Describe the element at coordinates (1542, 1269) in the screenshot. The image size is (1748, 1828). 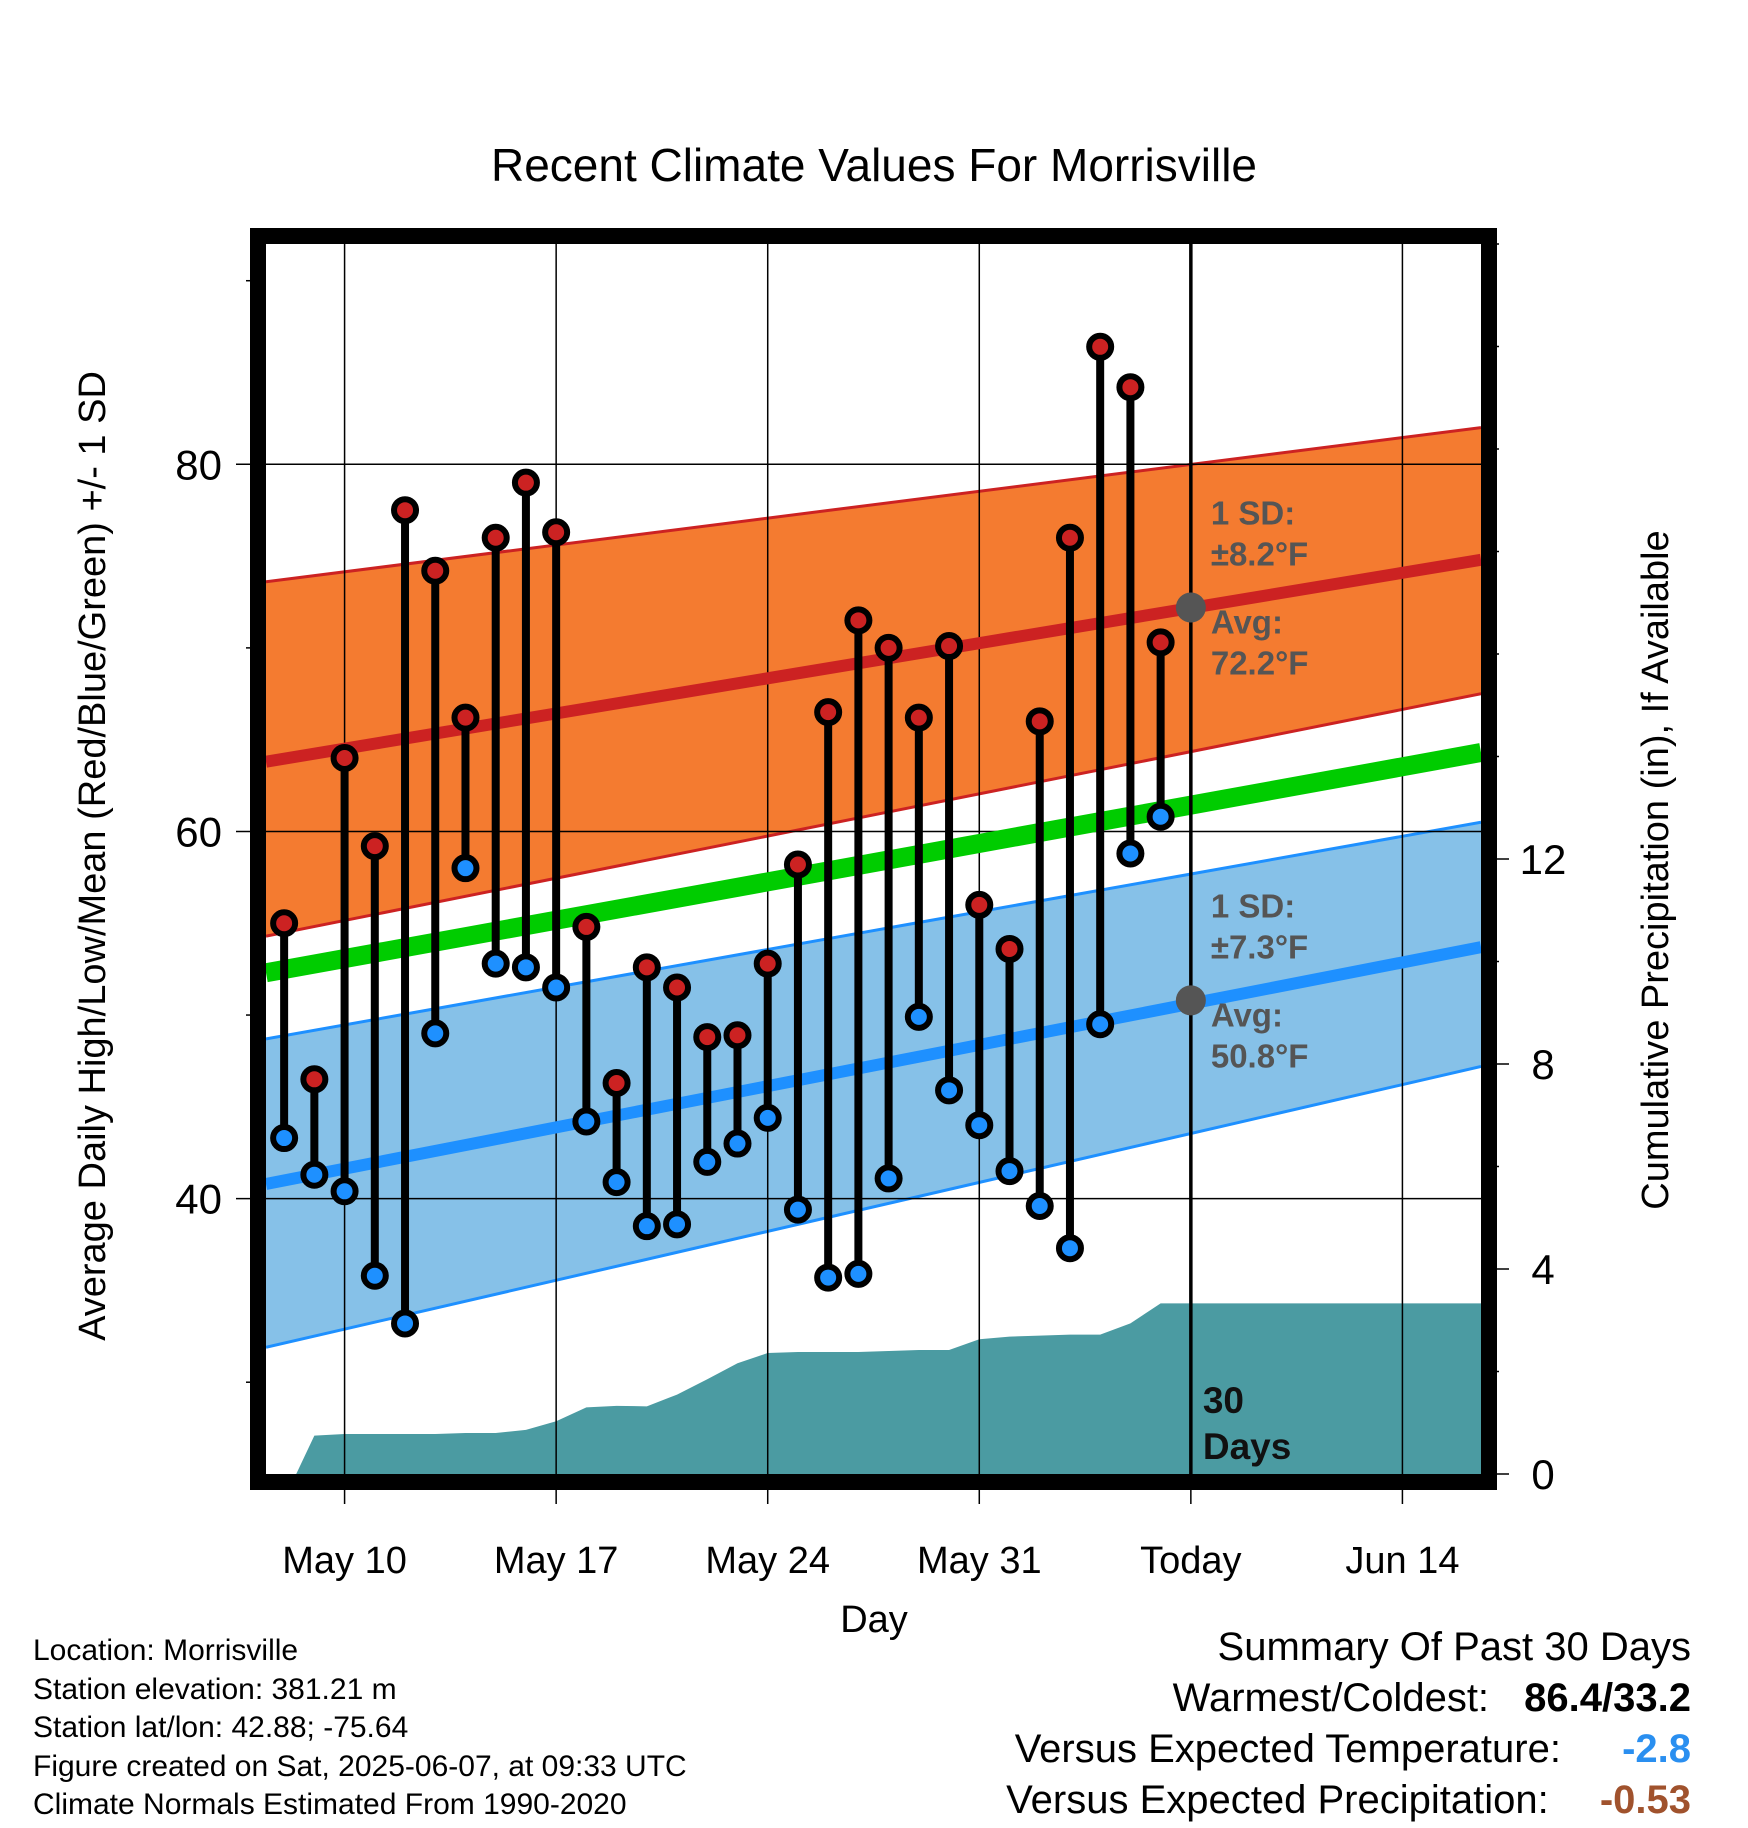
I see `y2-tick-label: 4` at that location.